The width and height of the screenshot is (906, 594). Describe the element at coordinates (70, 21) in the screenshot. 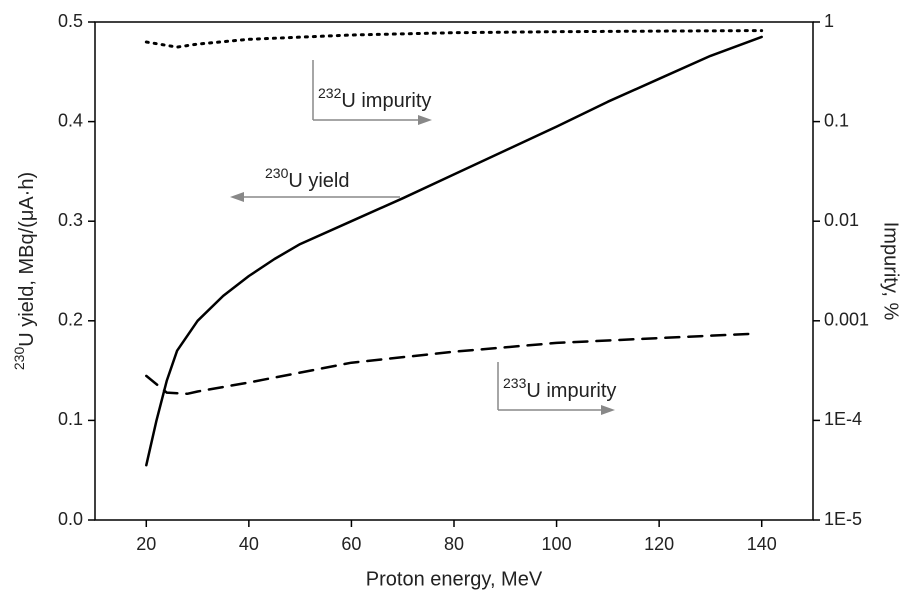

I see `y-tick-label: 0.5` at that location.